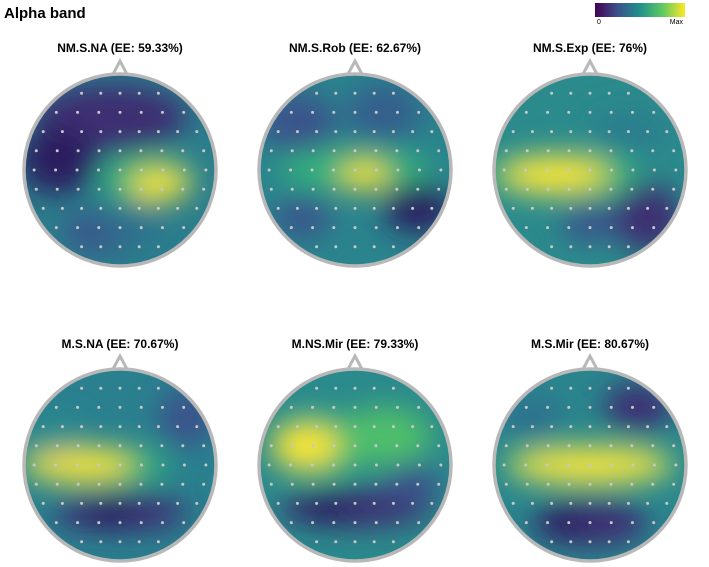  I want to click on colorbar, so click(640, 10).